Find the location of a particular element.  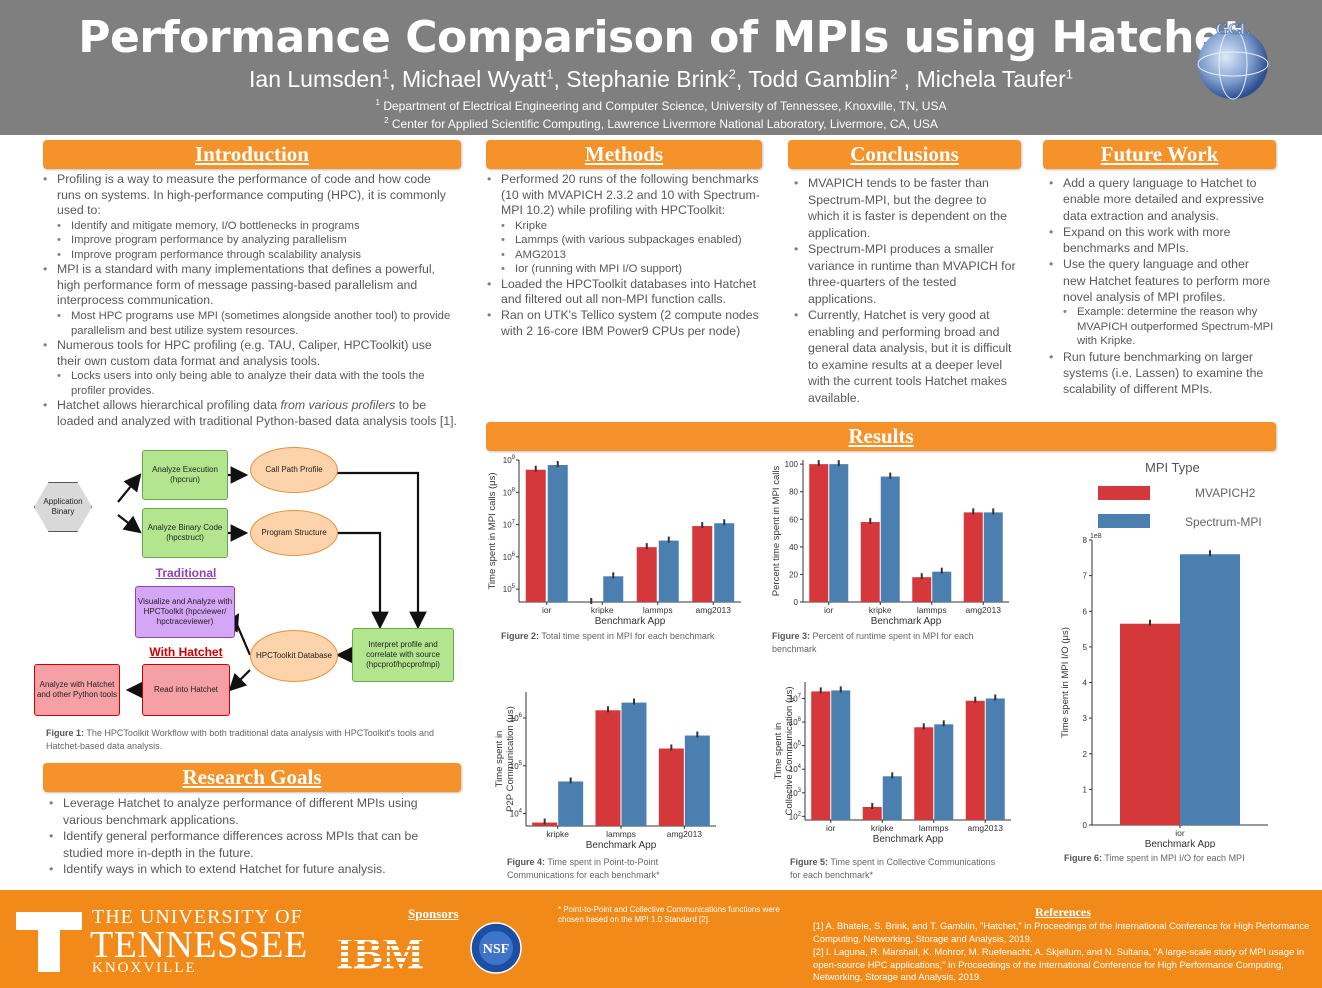

y-tick-label: 10⁵ is located at coordinates (509, 589).